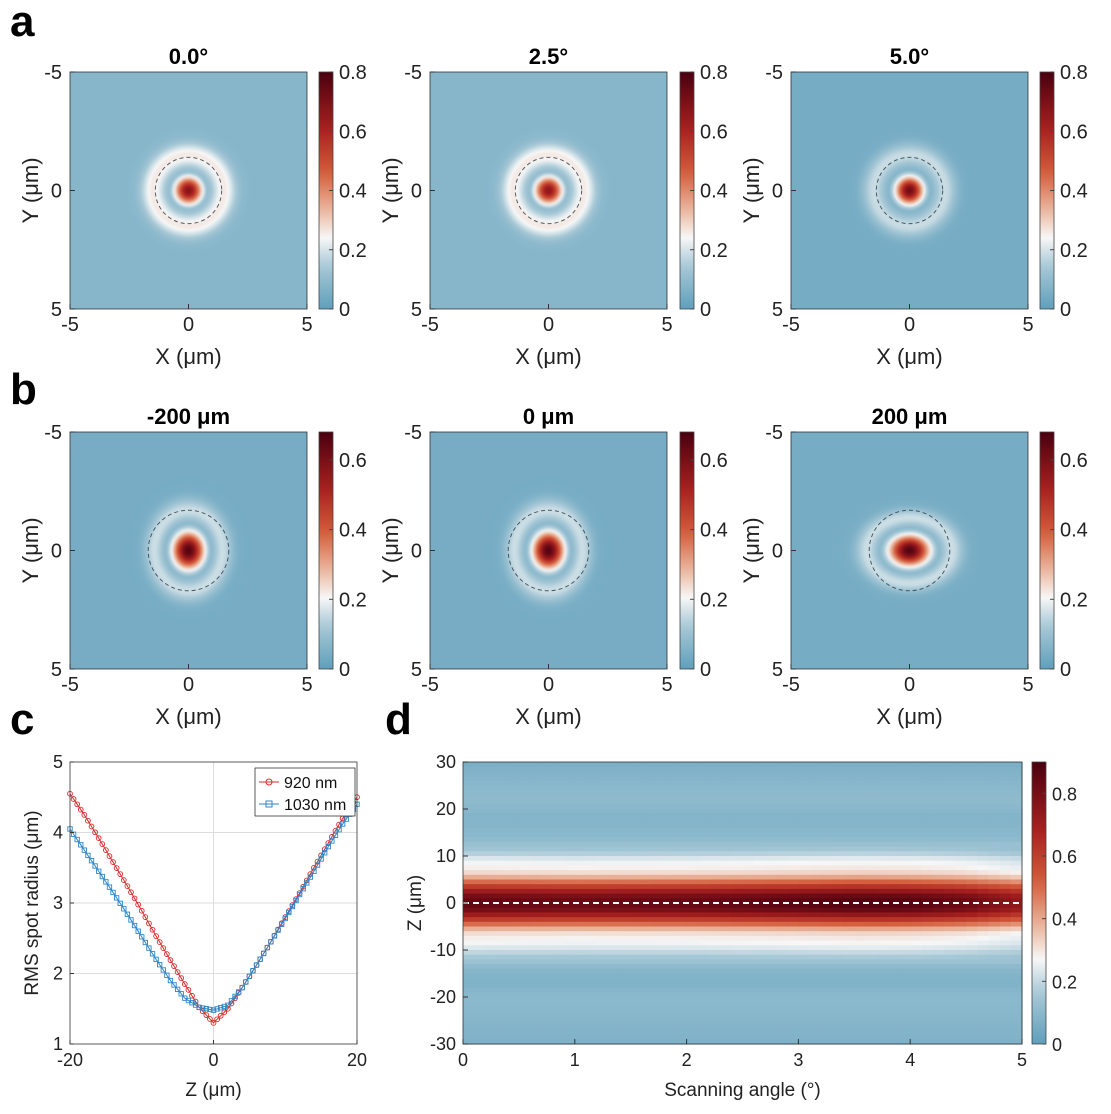 The height and width of the screenshot is (1114, 1111). I want to click on panel-b2-ytick-label: 0, so click(416, 552).